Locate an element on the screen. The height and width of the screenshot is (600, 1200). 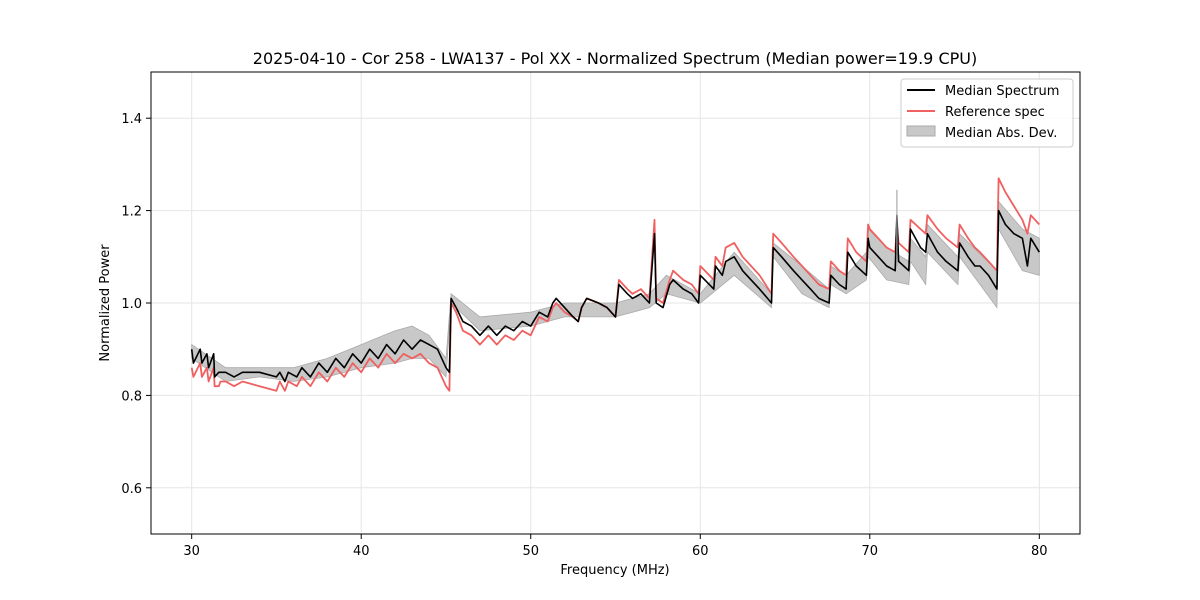
x-tick-label: 60 is located at coordinates (700, 551).